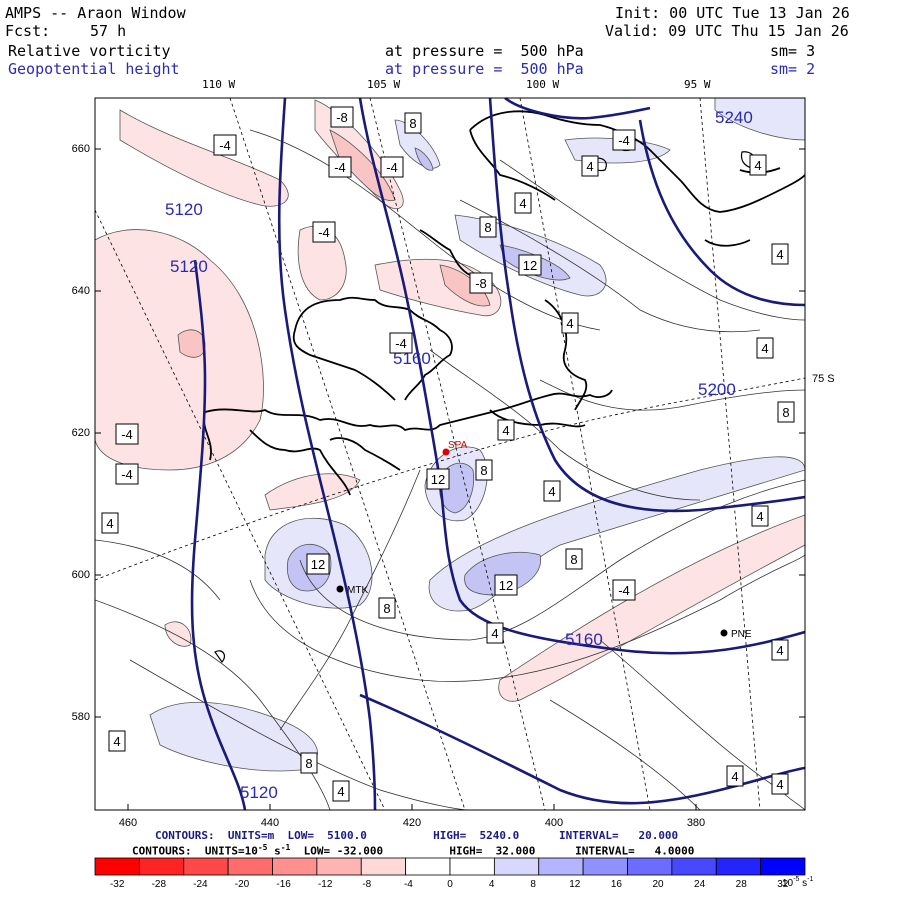 This screenshot has height=900, width=900. I want to click on lon-label-95w: 95 W, so click(697, 84).